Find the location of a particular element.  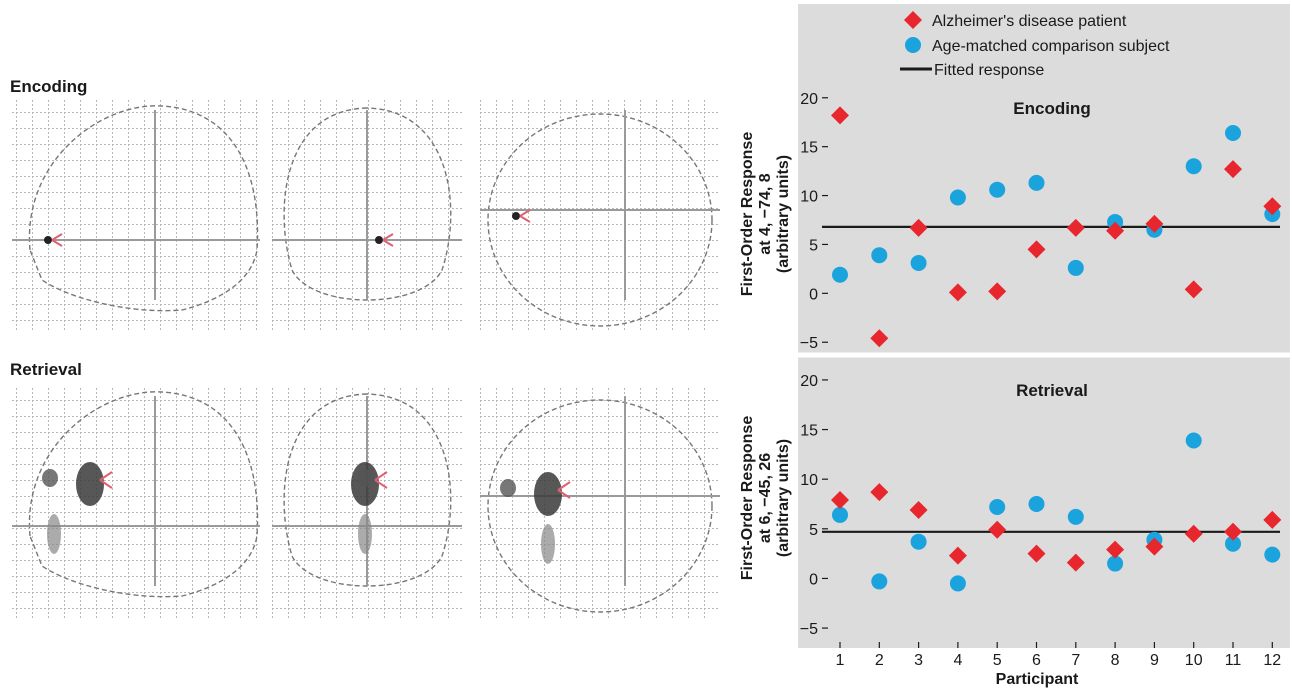

x-tick-label: 9 is located at coordinates (1154, 660).